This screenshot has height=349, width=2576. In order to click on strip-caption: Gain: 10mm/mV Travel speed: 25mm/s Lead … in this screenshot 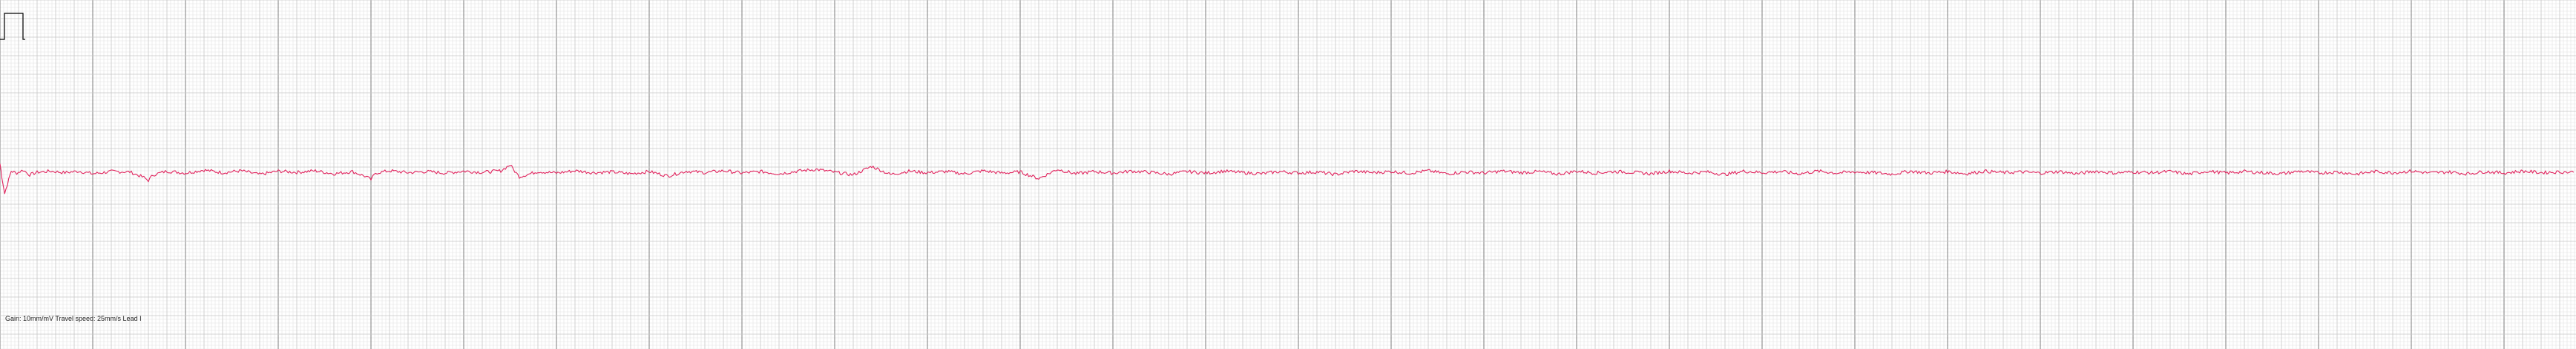, I will do `click(73, 318)`.